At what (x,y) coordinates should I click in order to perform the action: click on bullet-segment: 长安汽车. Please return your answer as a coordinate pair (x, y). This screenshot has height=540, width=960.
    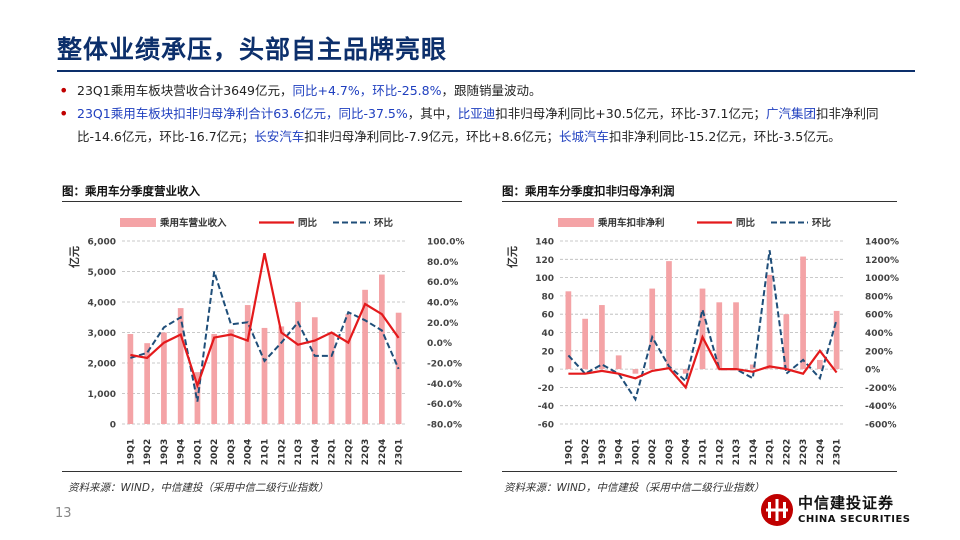
    Looking at the image, I should click on (279, 136).